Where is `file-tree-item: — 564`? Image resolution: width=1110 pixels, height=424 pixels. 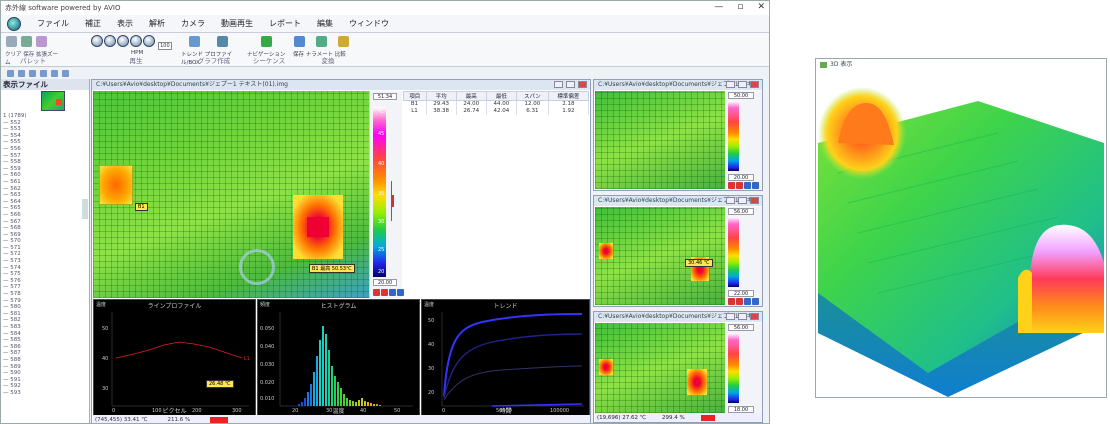
file-tree-item: — 564 is located at coordinates (12, 201).